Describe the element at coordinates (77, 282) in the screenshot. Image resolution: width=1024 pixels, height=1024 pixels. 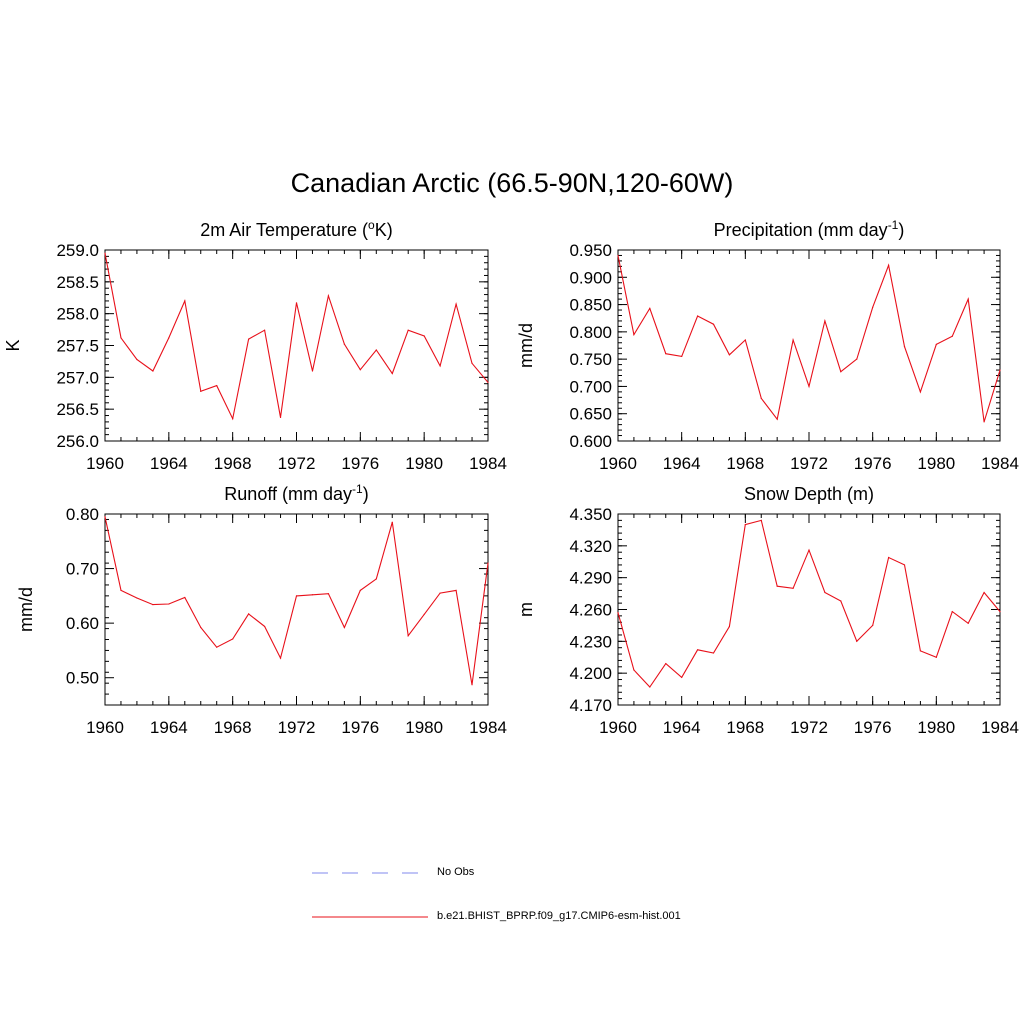
I see `y-tick-label: 258.5` at that location.